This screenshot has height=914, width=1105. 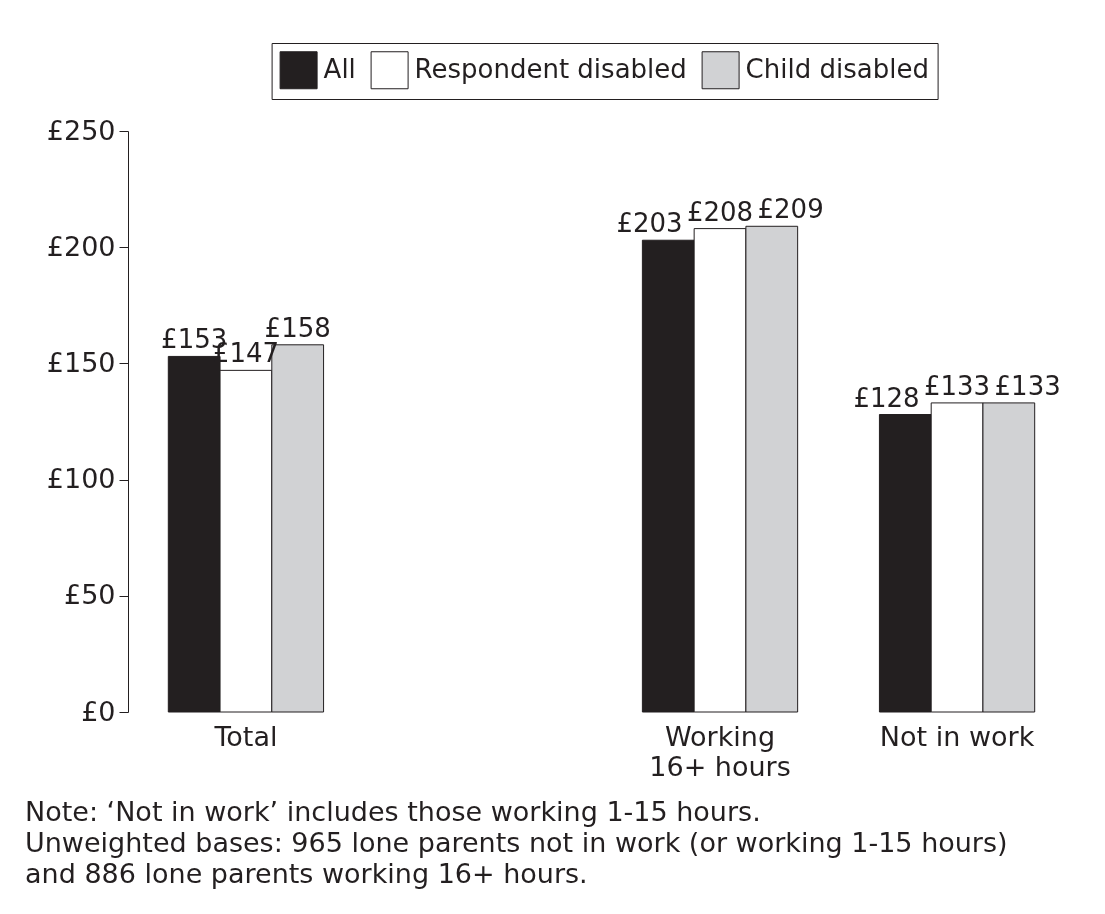 What do you see at coordinates (245, 736) in the screenshot?
I see `x-tick-label: Total` at bounding box center [245, 736].